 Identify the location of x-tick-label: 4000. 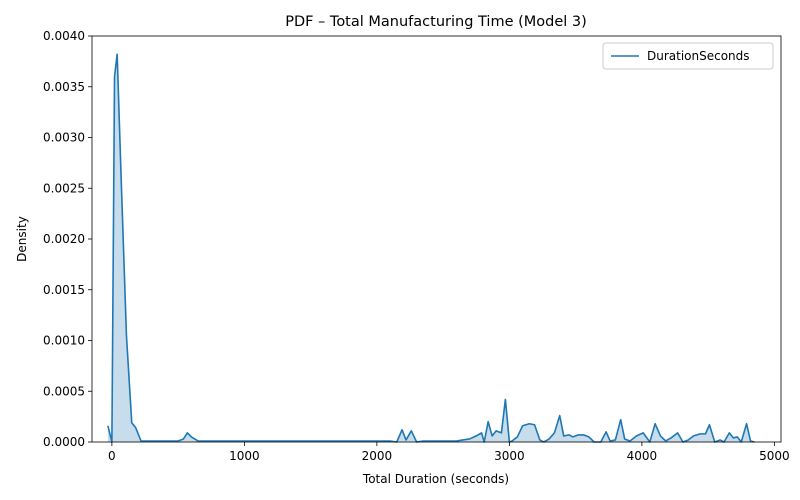
(642, 456).